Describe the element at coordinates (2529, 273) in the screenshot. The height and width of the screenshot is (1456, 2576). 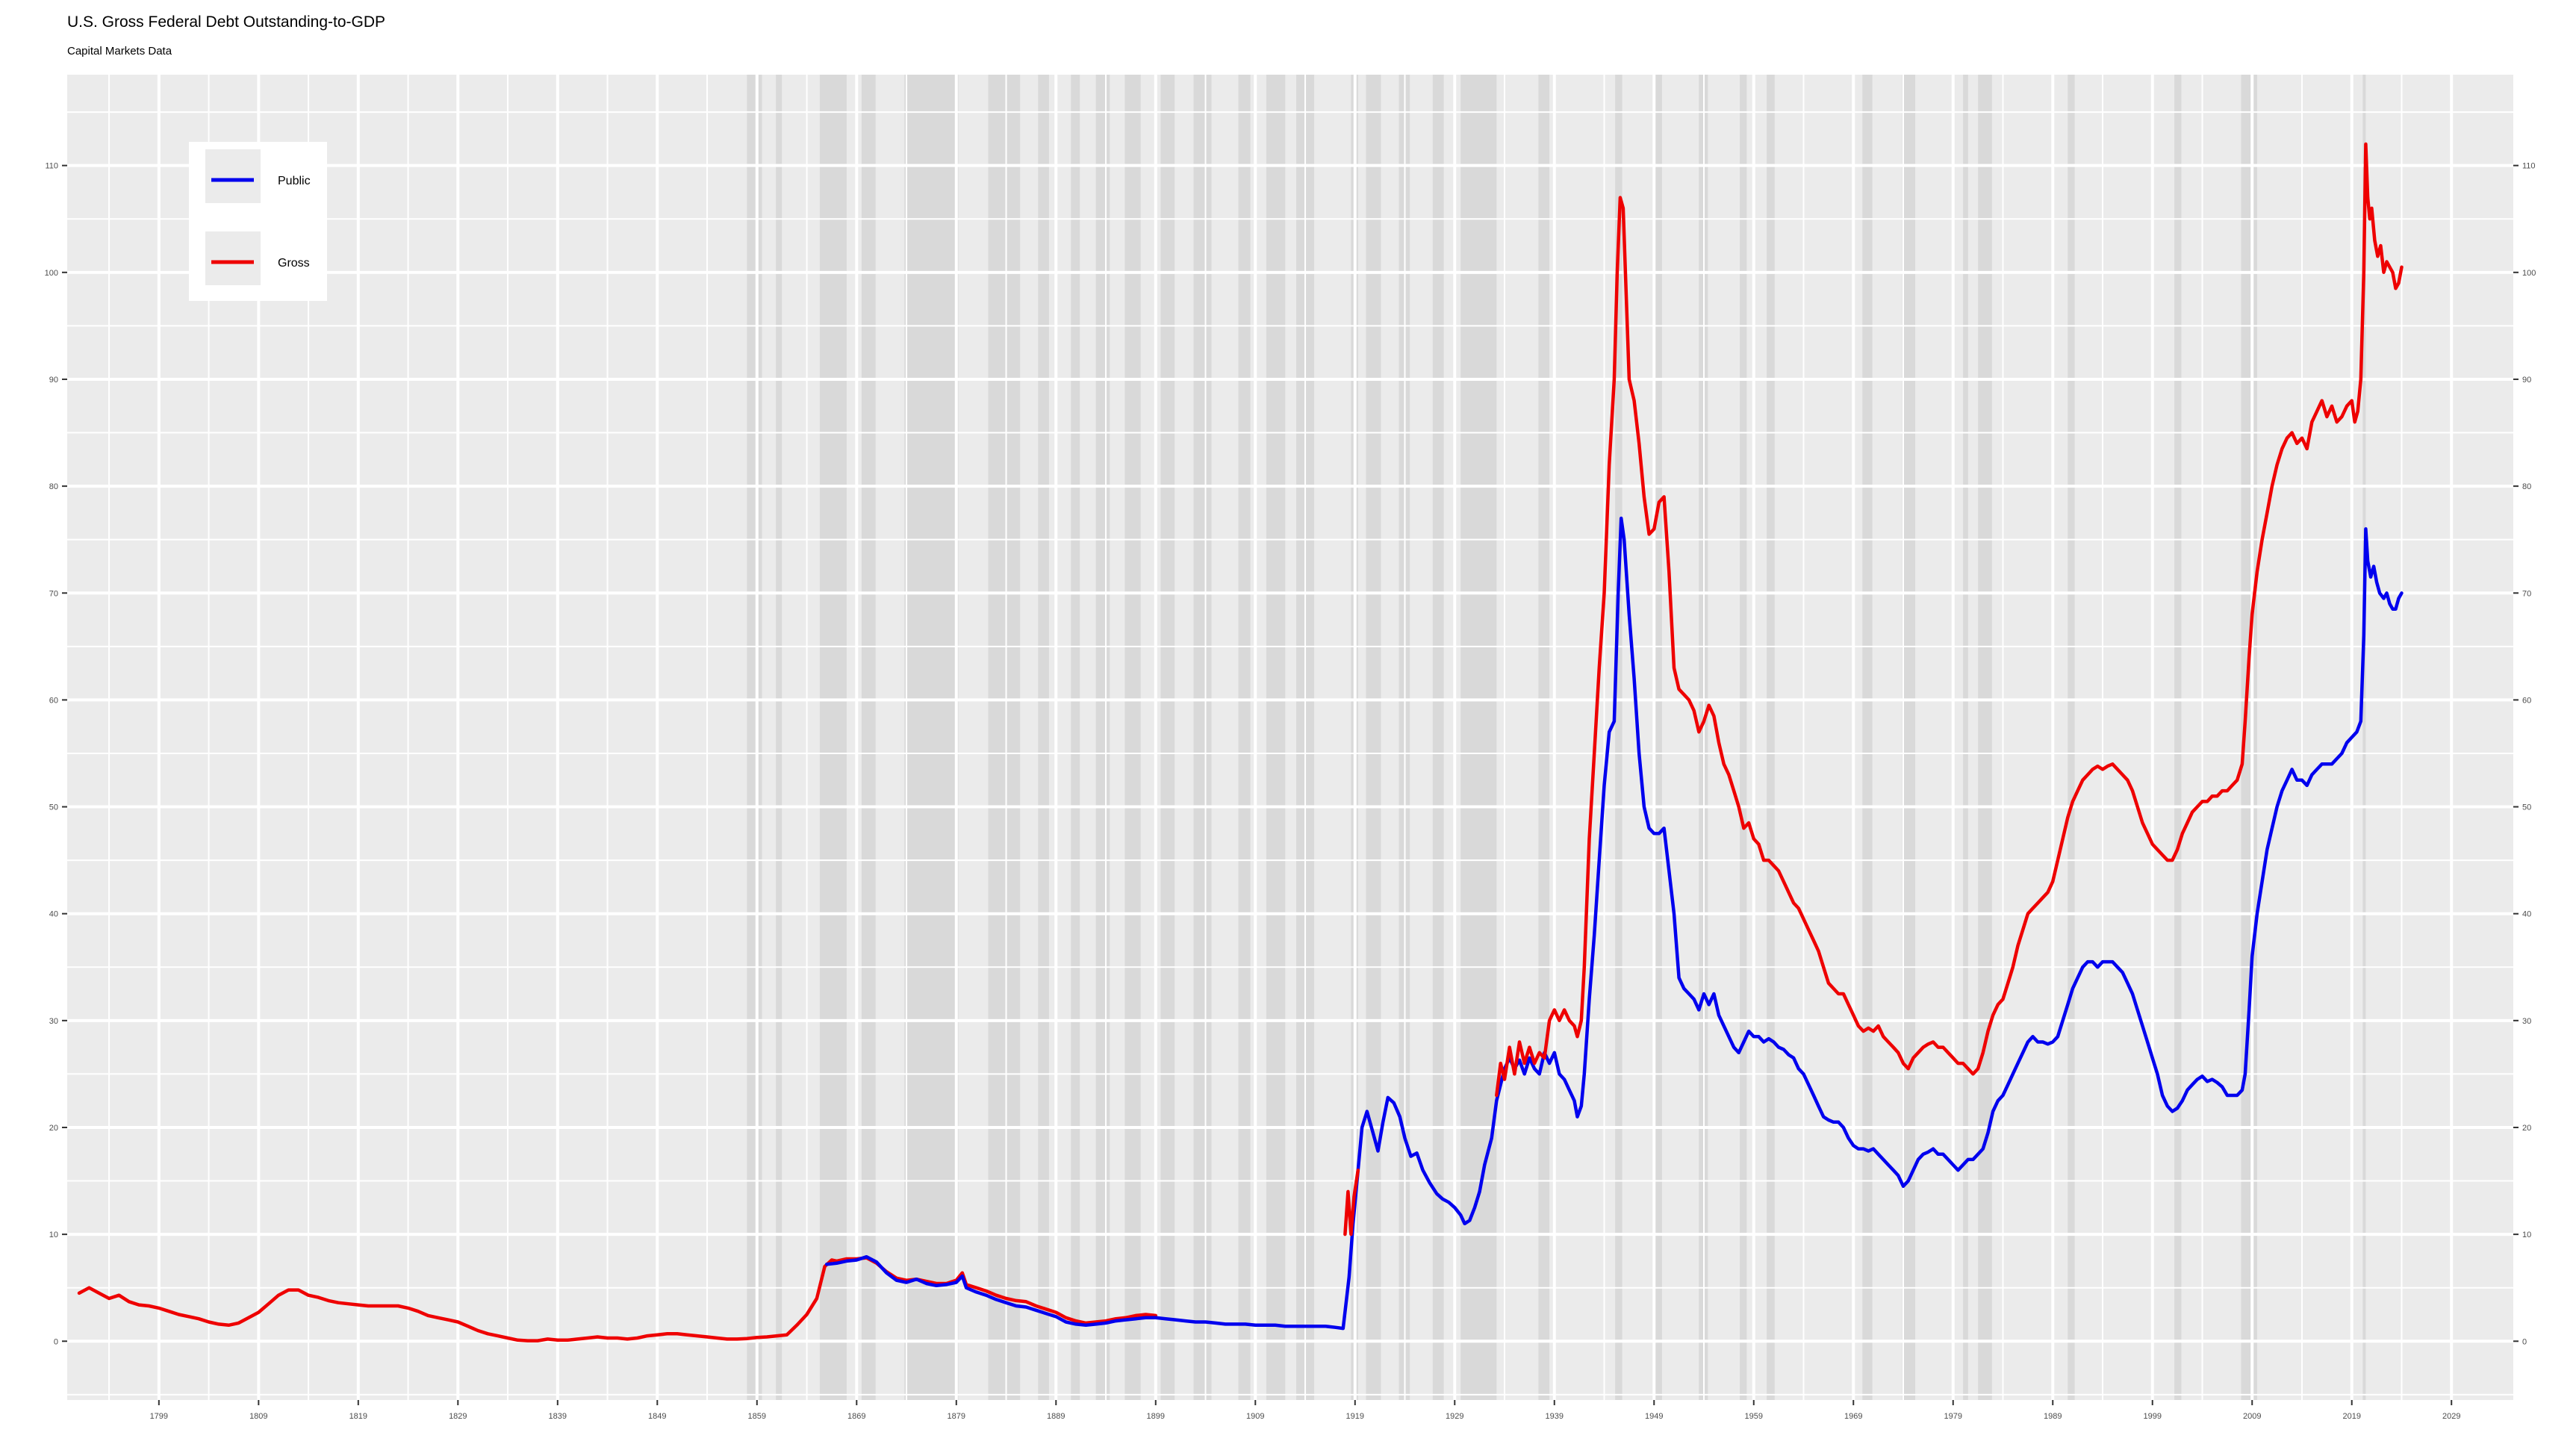
I see `y-tick-label-right: 100` at that location.